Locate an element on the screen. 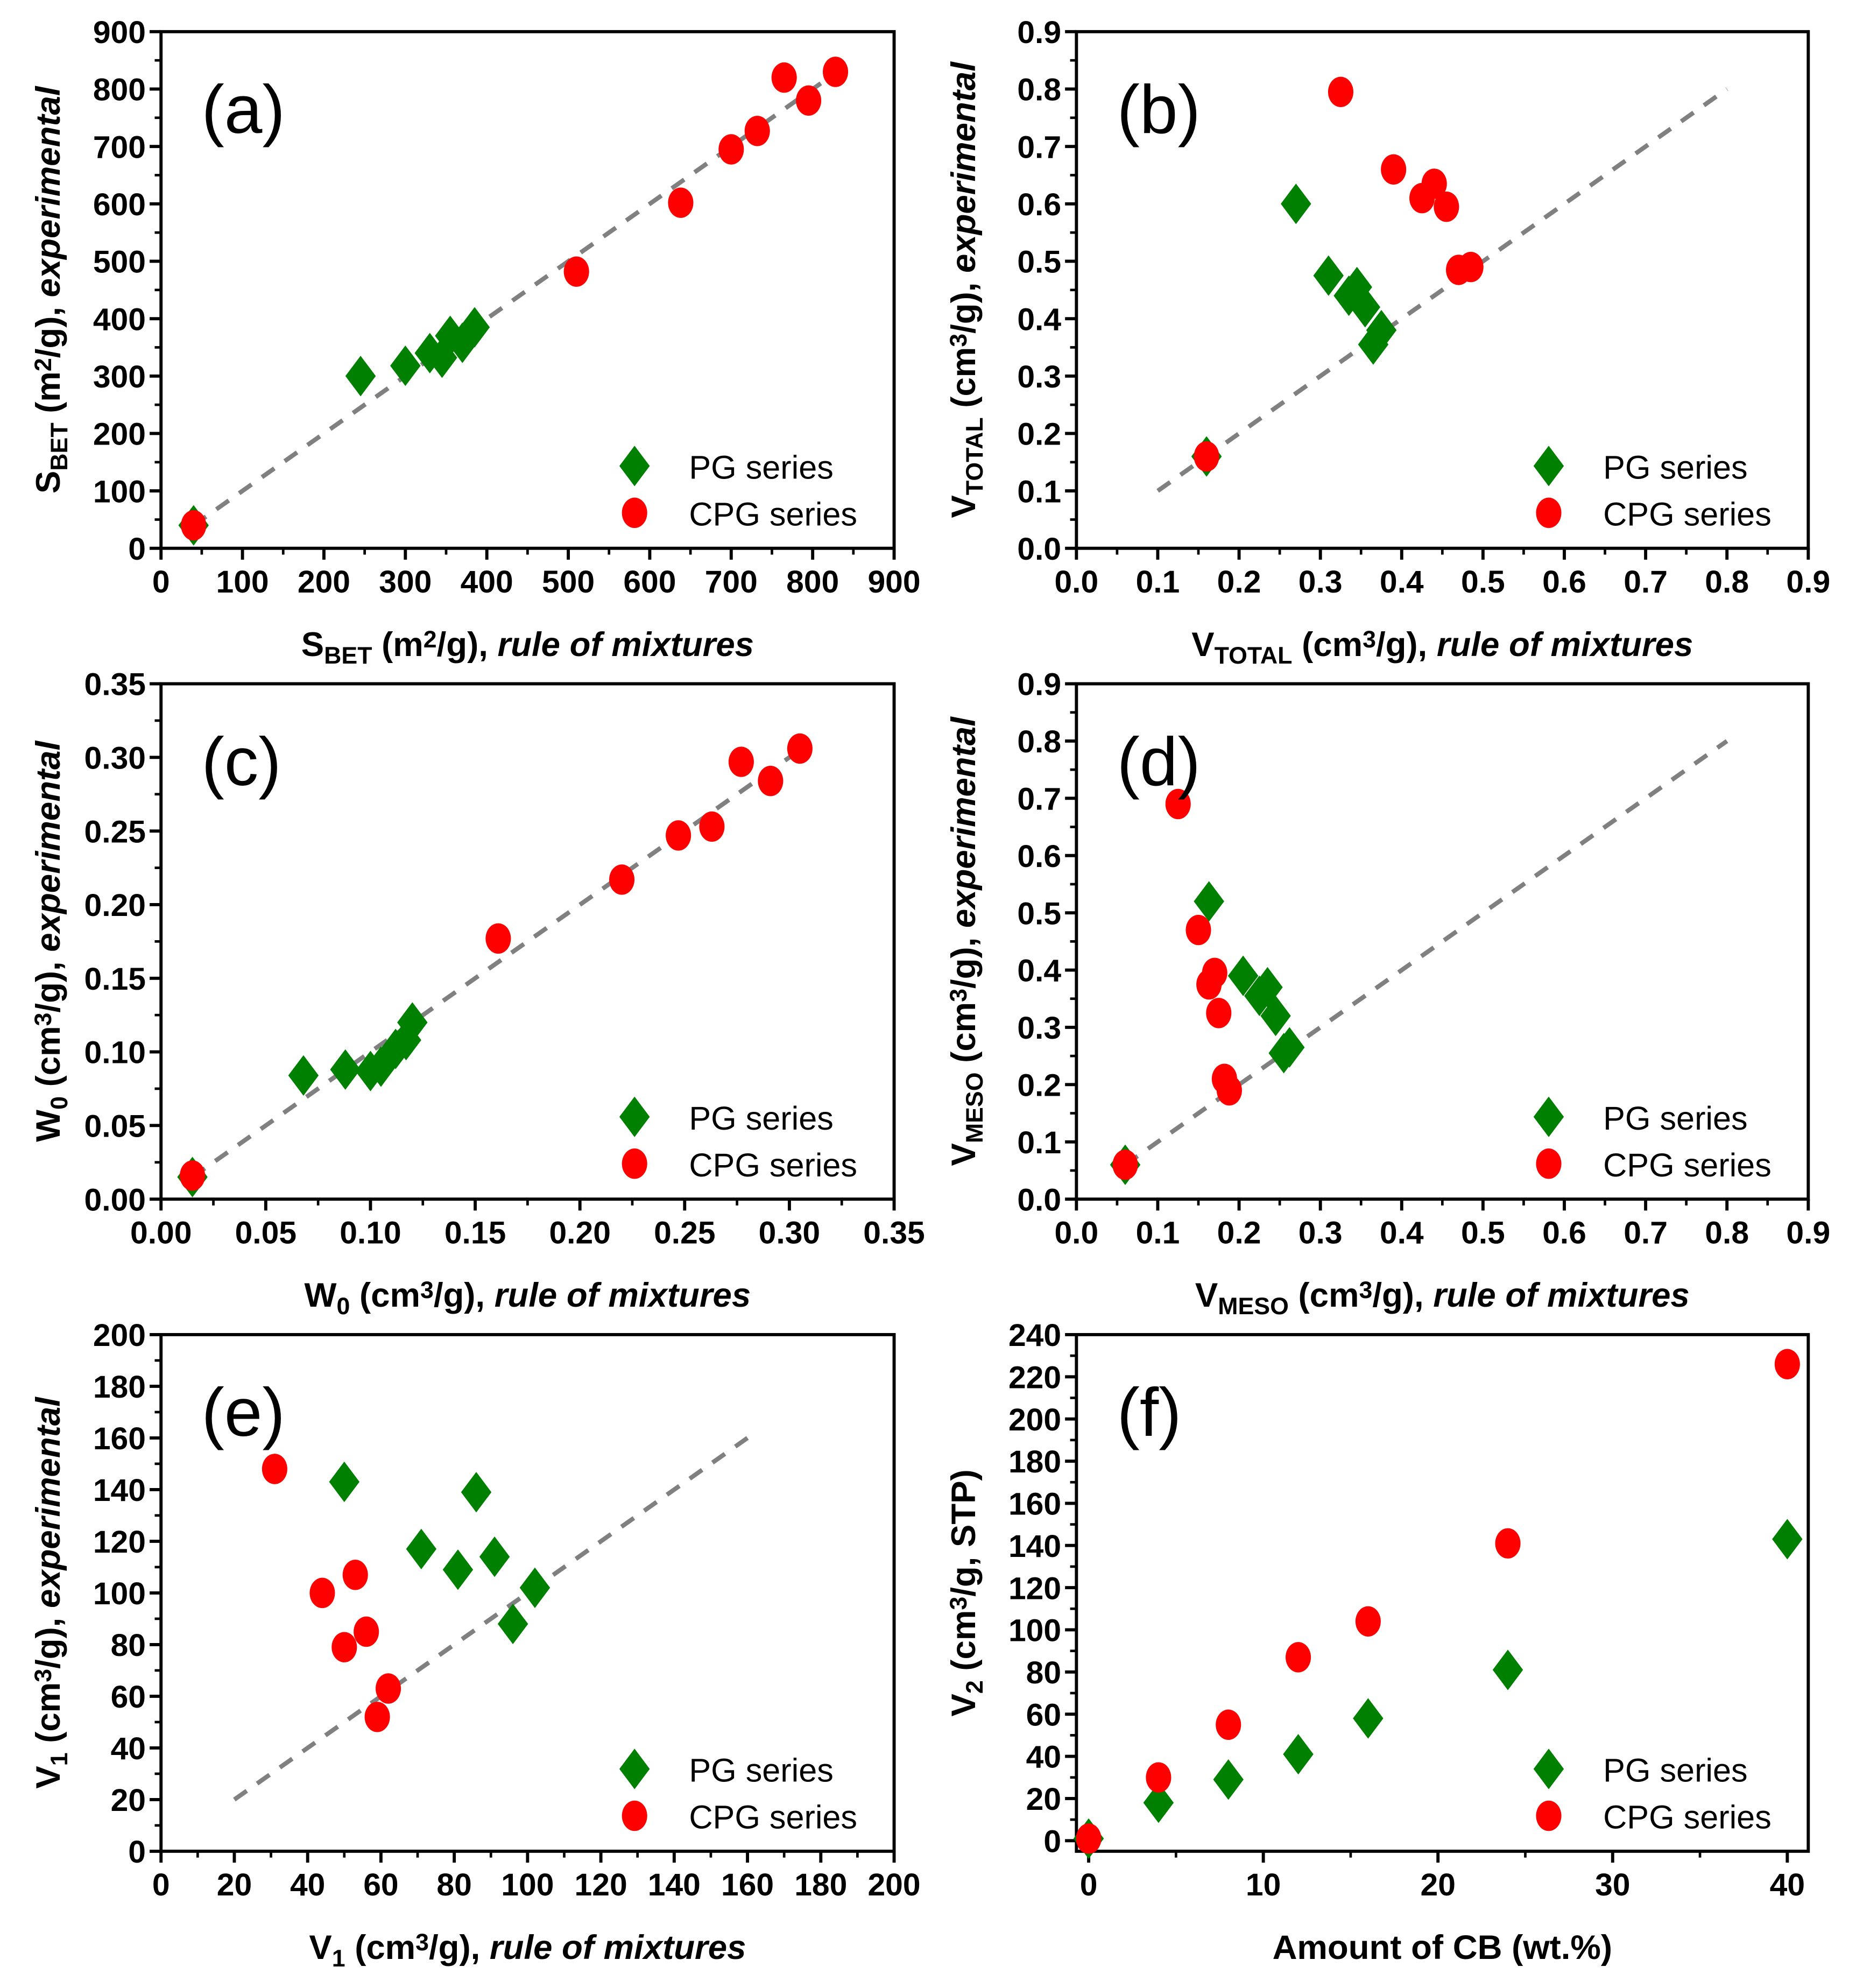 Image resolution: width=1849 pixels, height=1988 pixels. y-tick-label: 40 is located at coordinates (128, 1748).